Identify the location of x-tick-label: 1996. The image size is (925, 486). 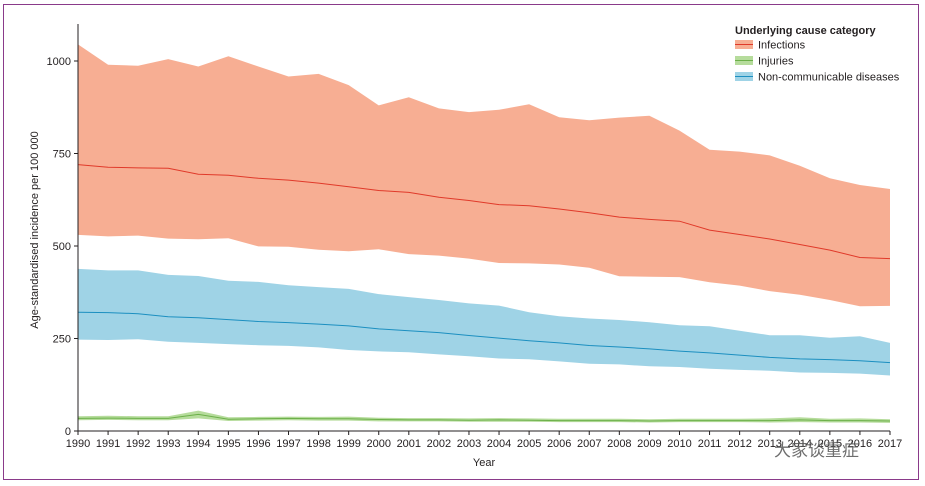
(258, 444).